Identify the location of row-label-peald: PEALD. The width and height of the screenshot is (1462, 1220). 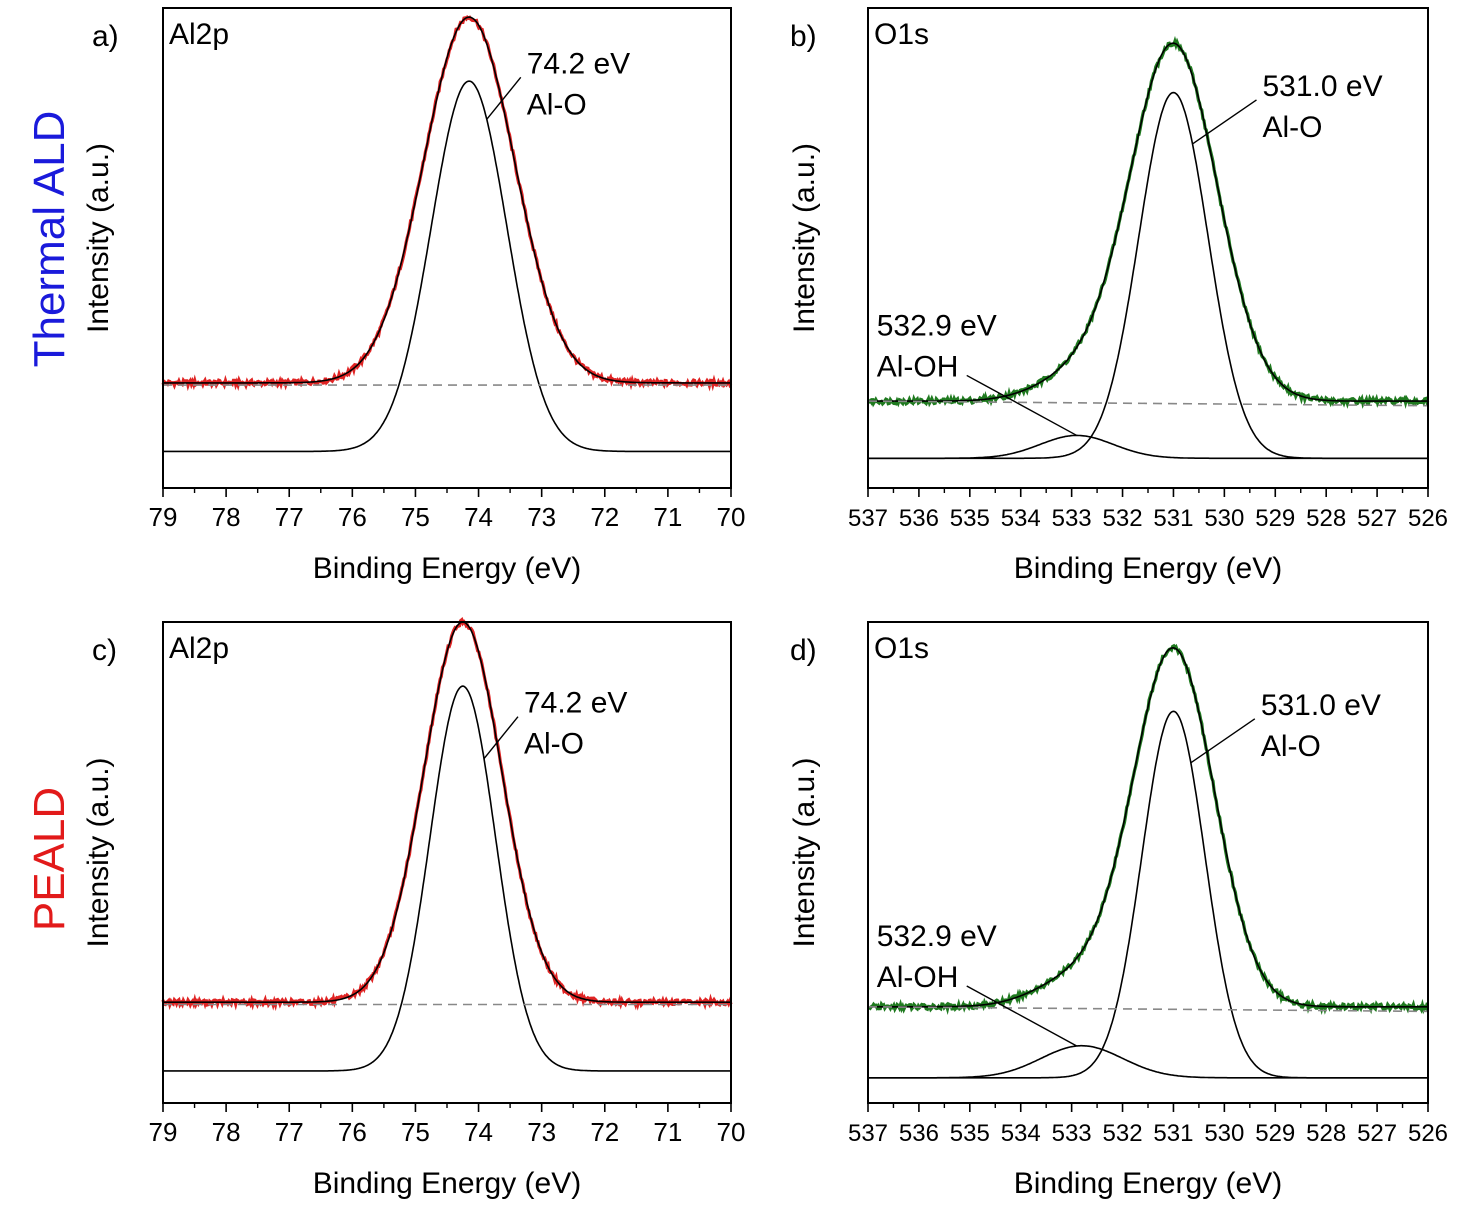
(49, 859).